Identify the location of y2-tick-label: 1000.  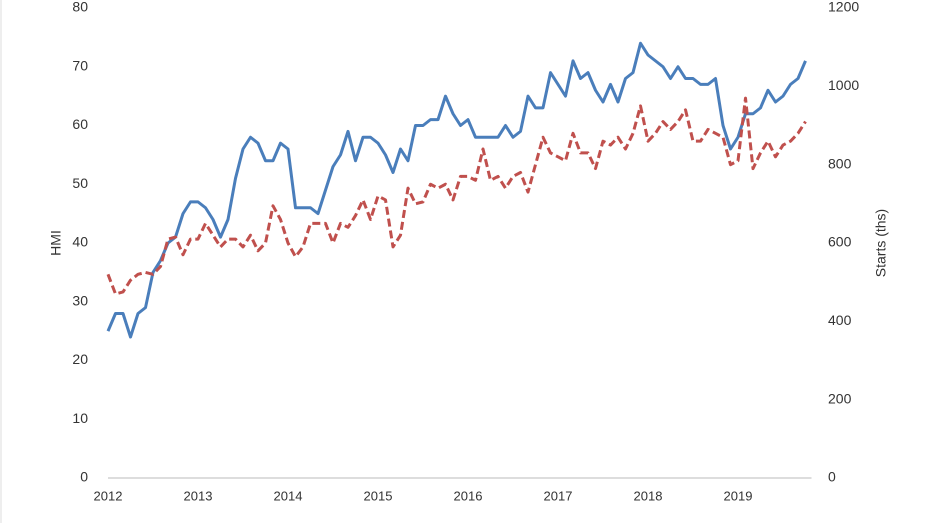
(843, 85).